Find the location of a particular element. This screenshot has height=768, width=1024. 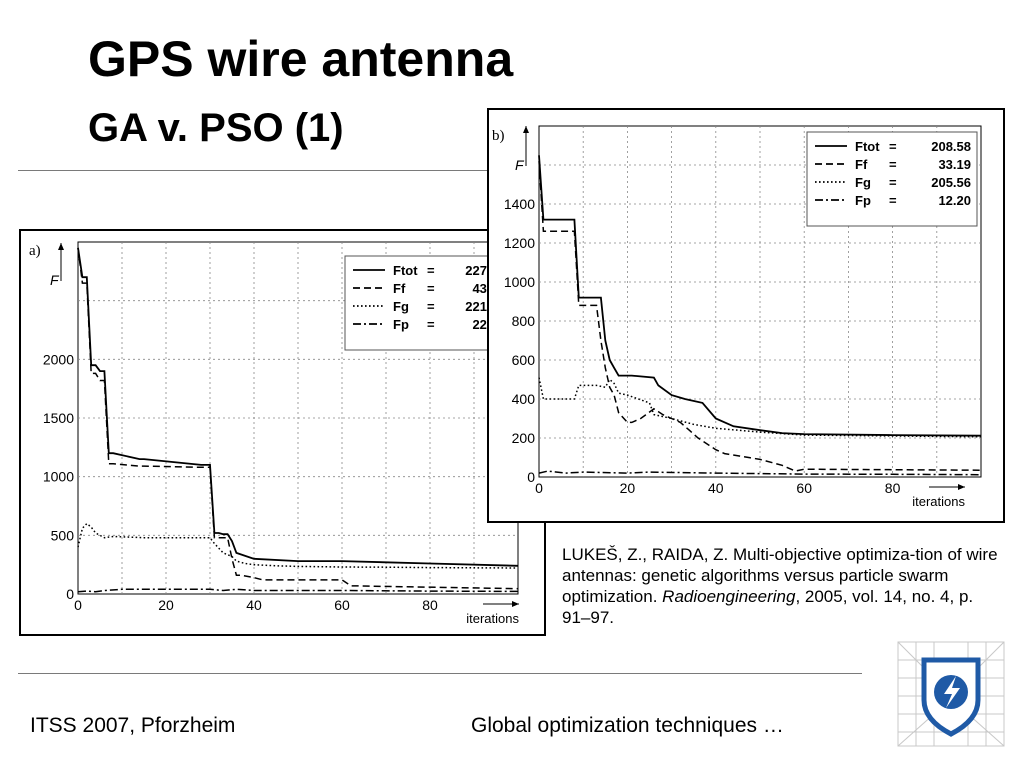

y-tick-label: 1500 is located at coordinates (58, 418).